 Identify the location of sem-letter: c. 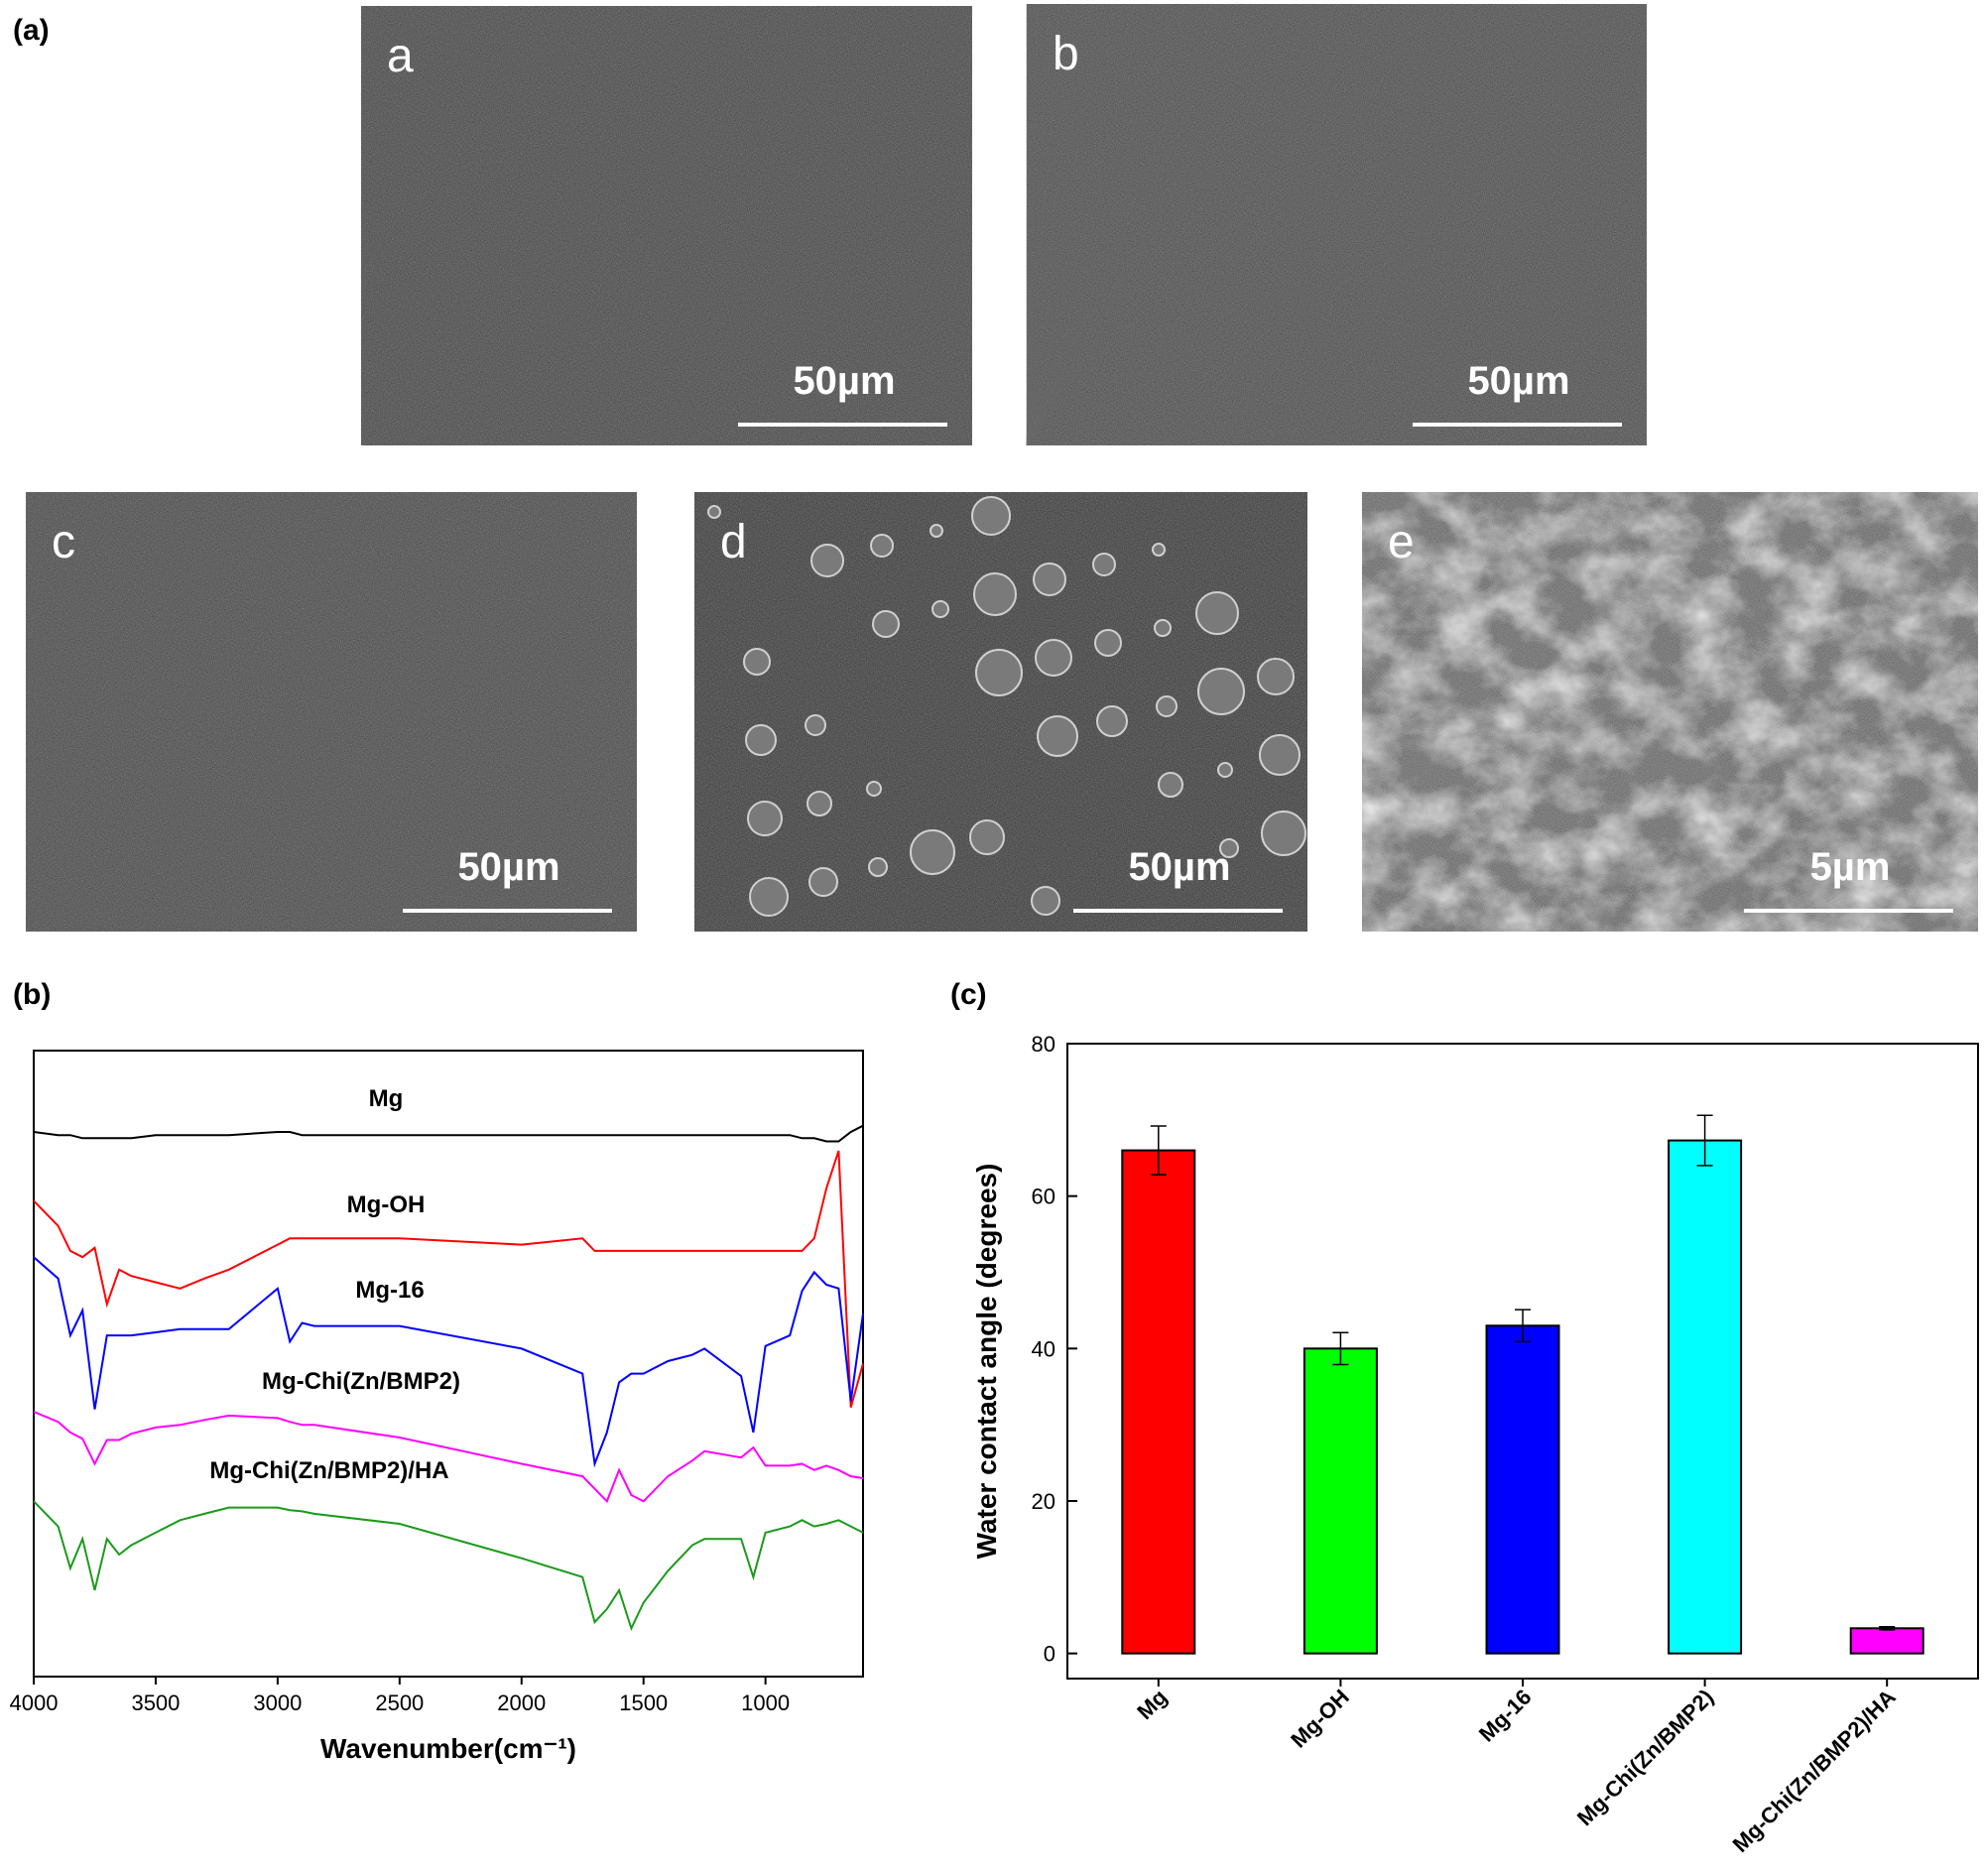
(63, 542).